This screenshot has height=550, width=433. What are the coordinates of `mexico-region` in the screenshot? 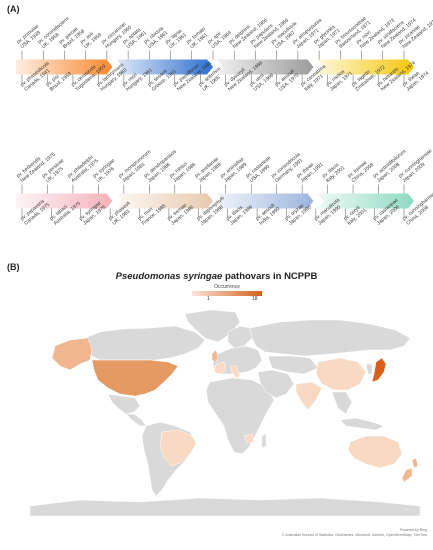 It's located at (124, 404).